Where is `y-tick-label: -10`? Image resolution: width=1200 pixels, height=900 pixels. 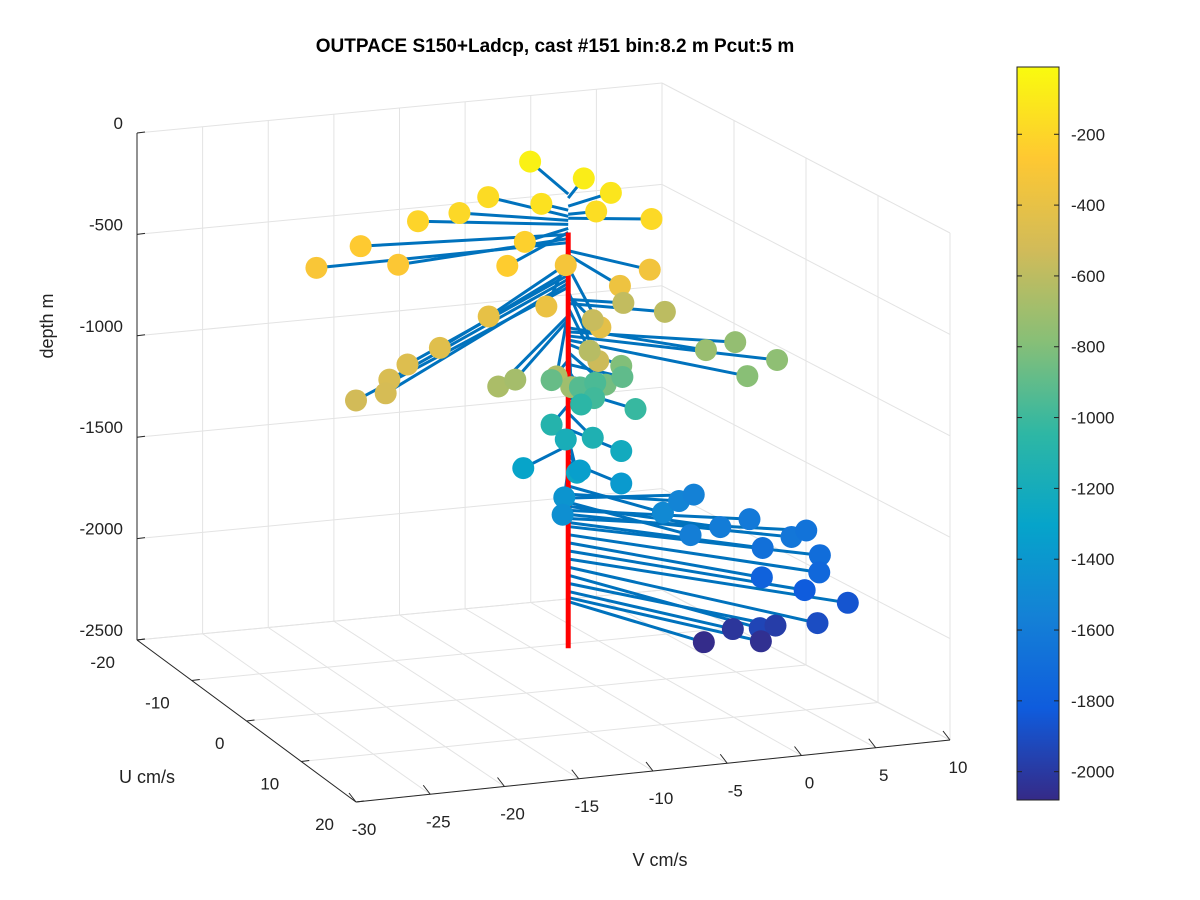 y-tick-label: -10 is located at coordinates (157, 703).